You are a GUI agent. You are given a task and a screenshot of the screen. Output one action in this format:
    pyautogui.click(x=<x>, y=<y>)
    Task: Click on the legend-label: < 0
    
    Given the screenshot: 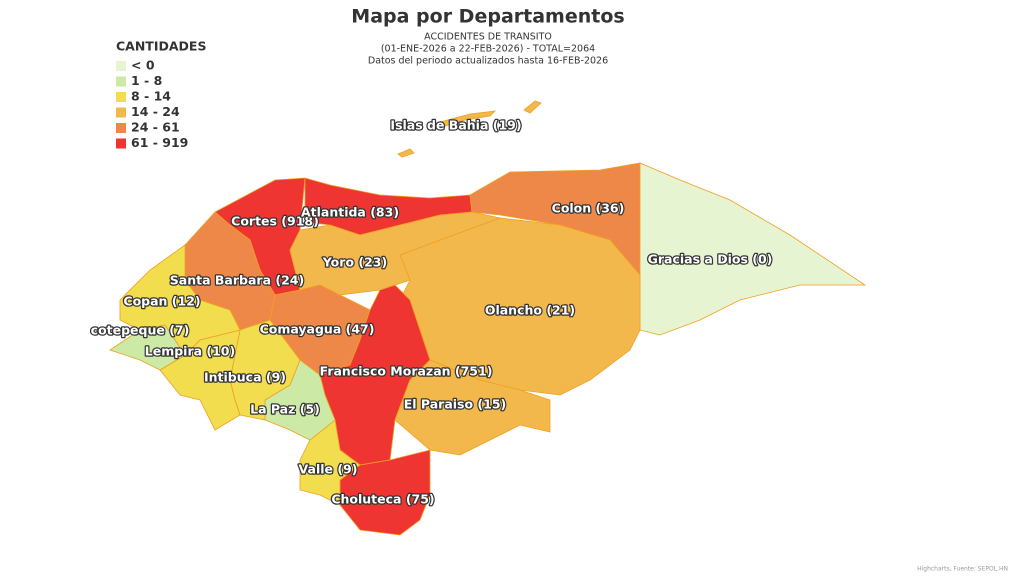 What is the action you would take?
    pyautogui.click(x=143, y=65)
    